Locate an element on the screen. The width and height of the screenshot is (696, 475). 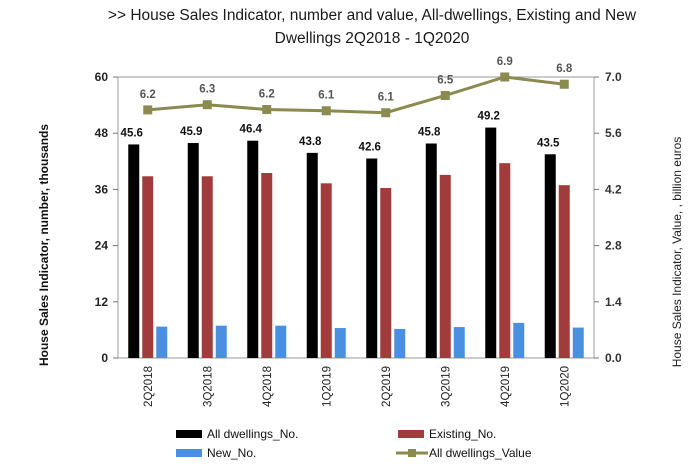
bar-data-label: 45.8 is located at coordinates (429, 133).